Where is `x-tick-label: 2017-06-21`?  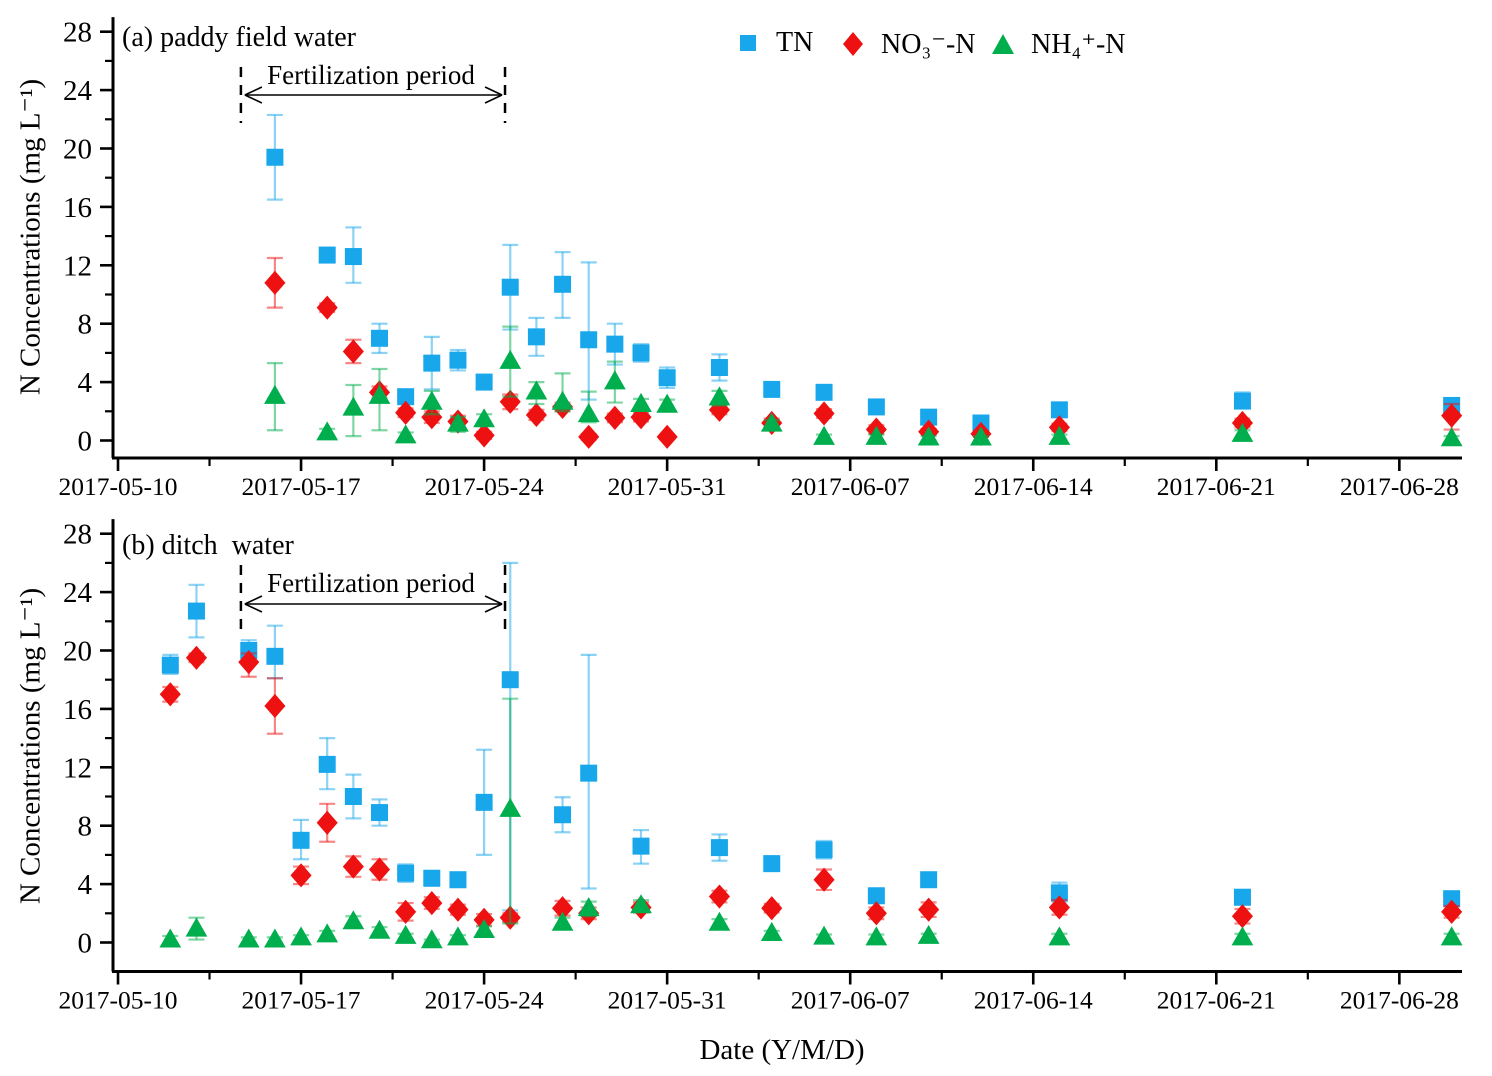
x-tick-label: 2017-06-21 is located at coordinates (1216, 1000).